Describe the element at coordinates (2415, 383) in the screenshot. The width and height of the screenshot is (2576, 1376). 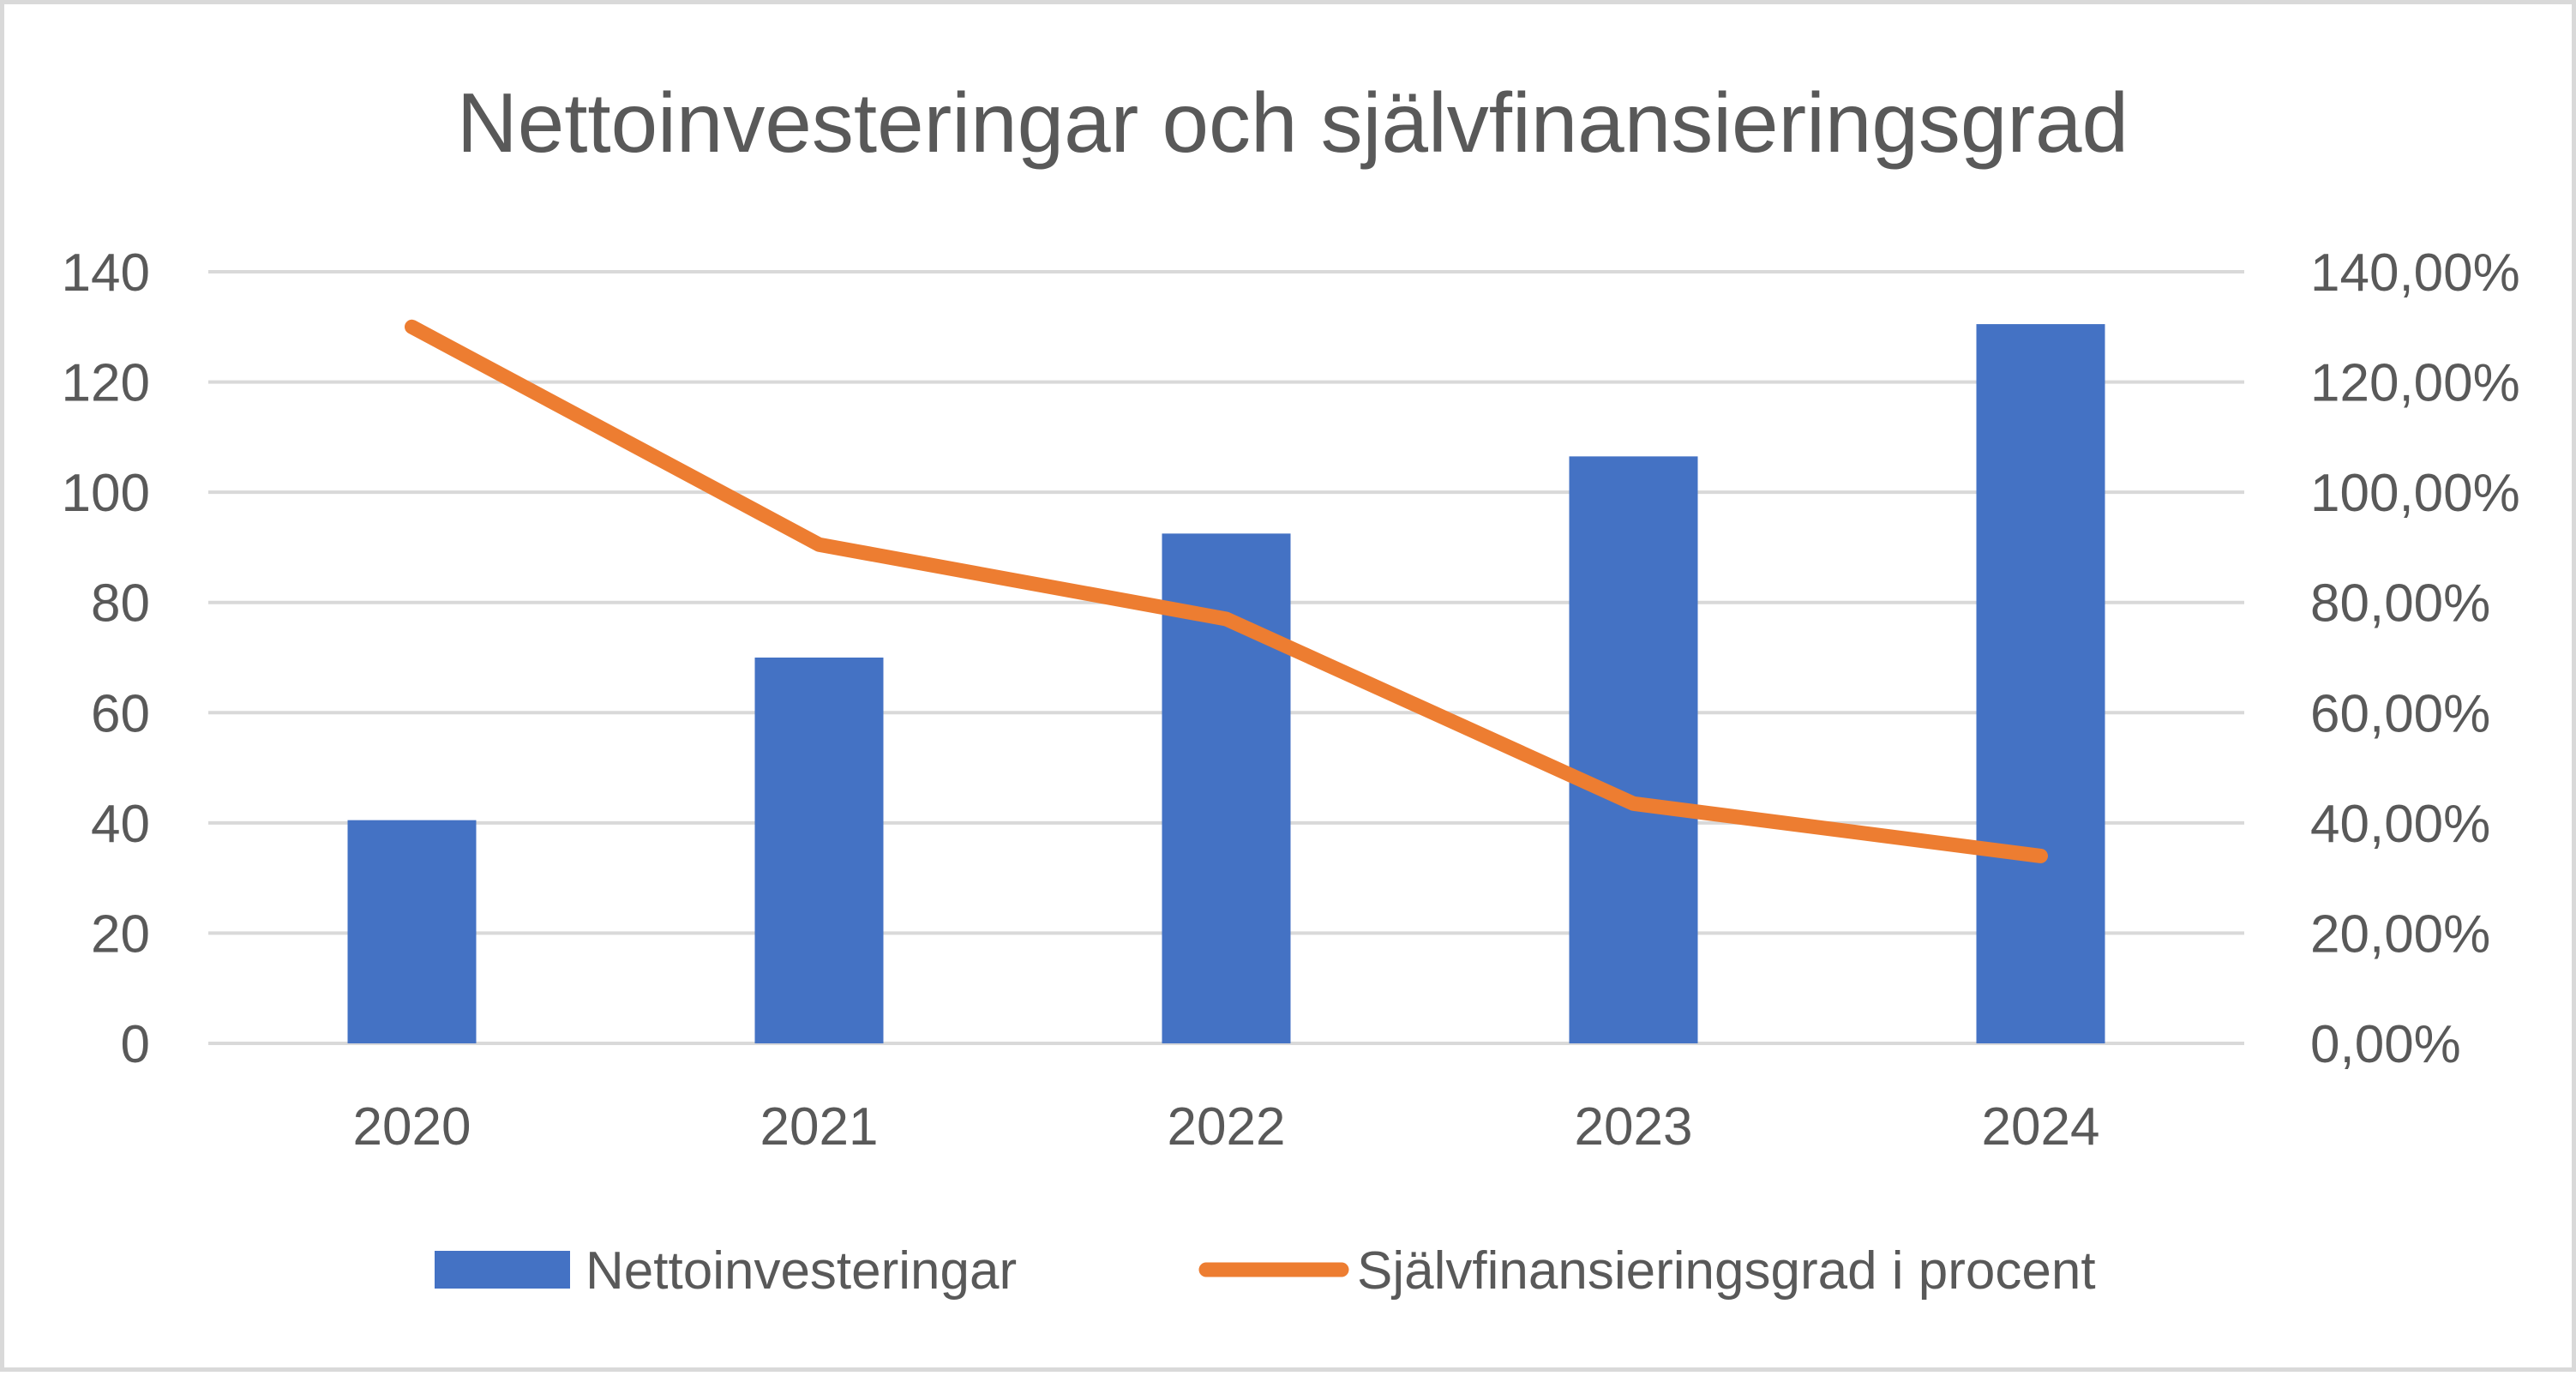
I see `right-tick-label: 120,00%` at that location.